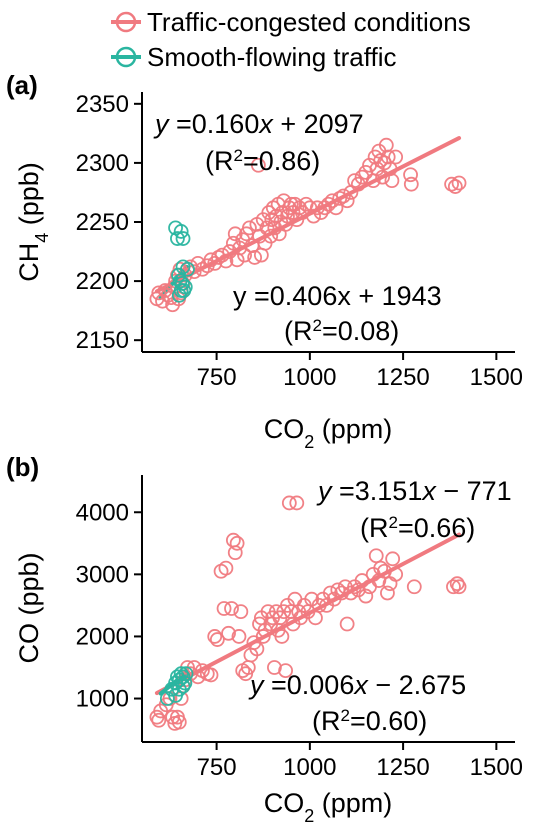  Describe the element at coordinates (341, 331) in the screenshot. I see `fit-r2-smooth: (R2=0.08)` at that location.